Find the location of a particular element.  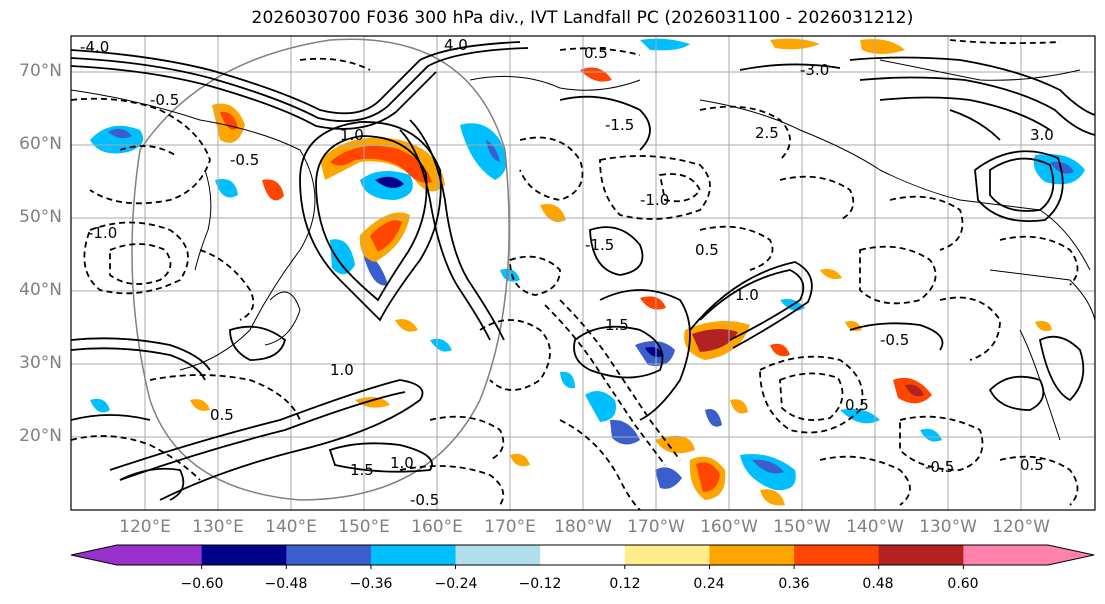

colorbar-tick-label: 0.60 is located at coordinates (963, 584).